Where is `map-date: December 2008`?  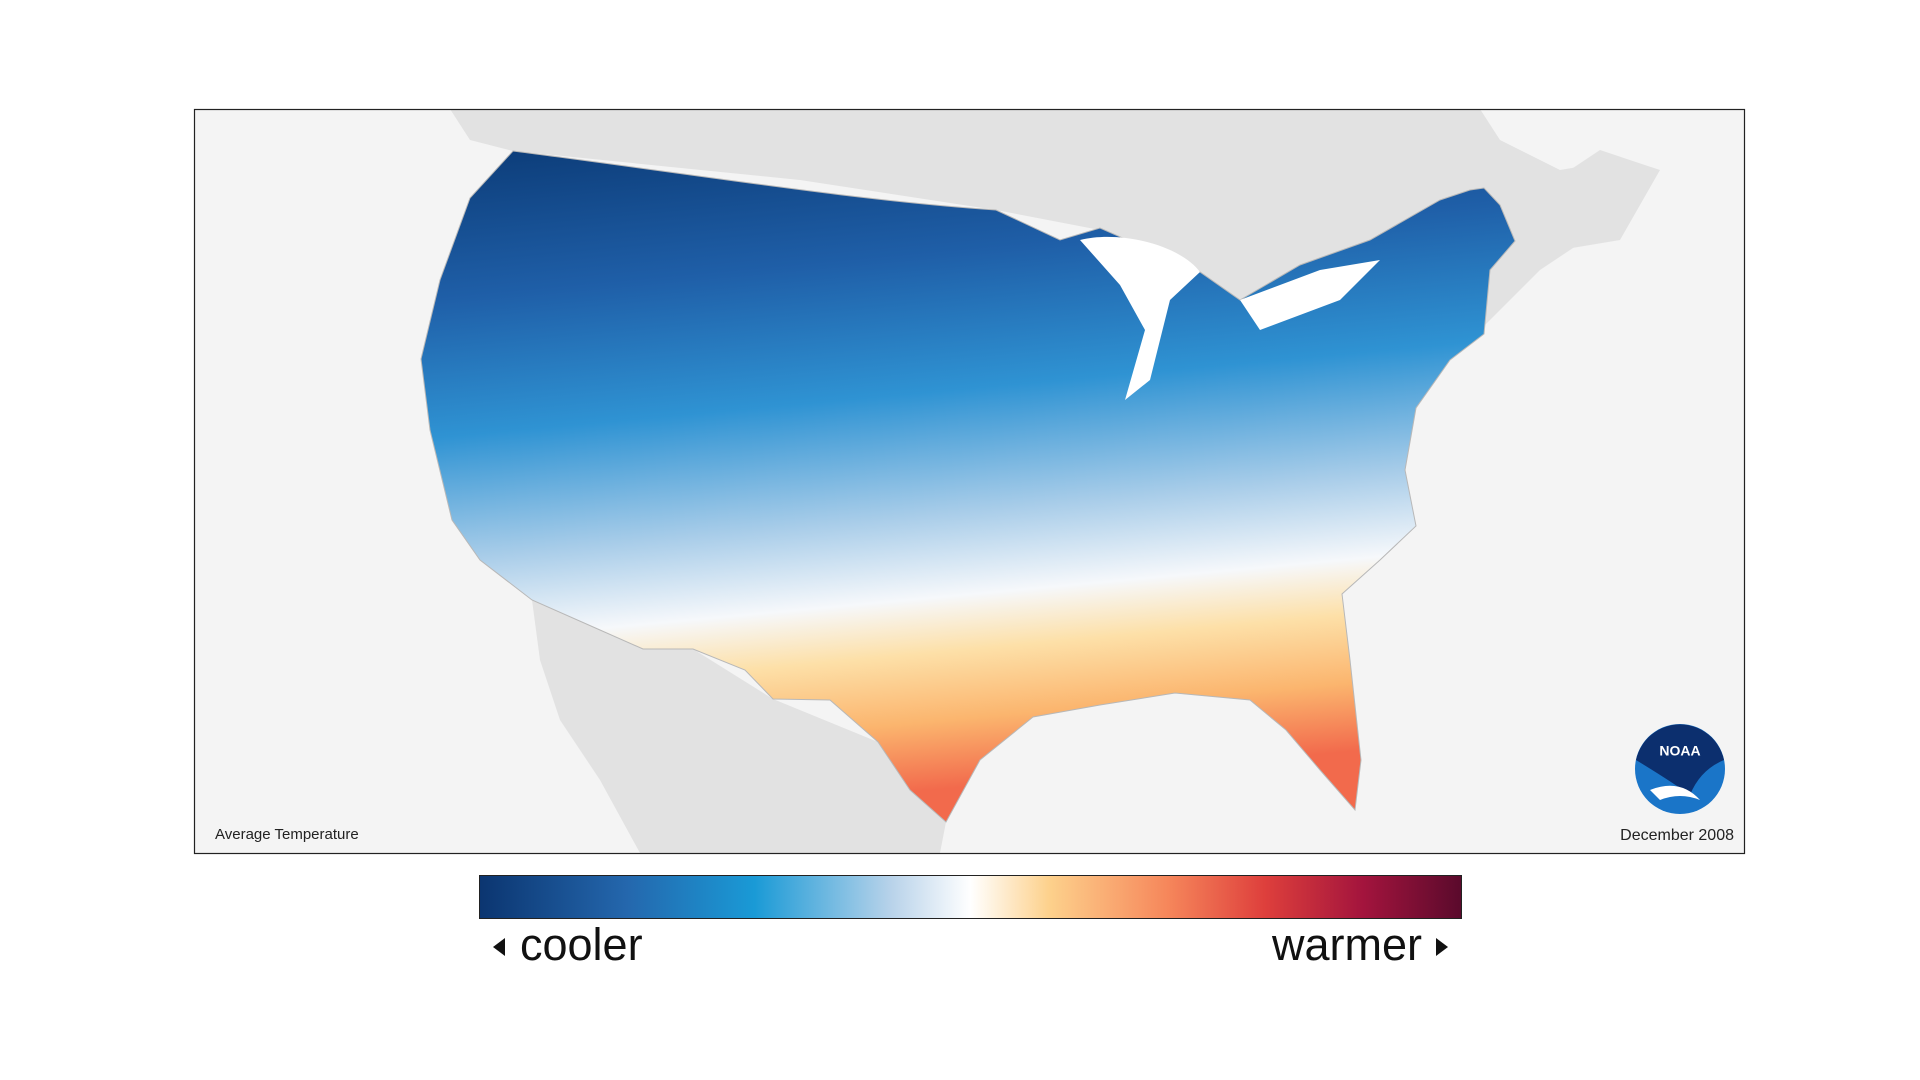 map-date: December 2008 is located at coordinates (1677, 835).